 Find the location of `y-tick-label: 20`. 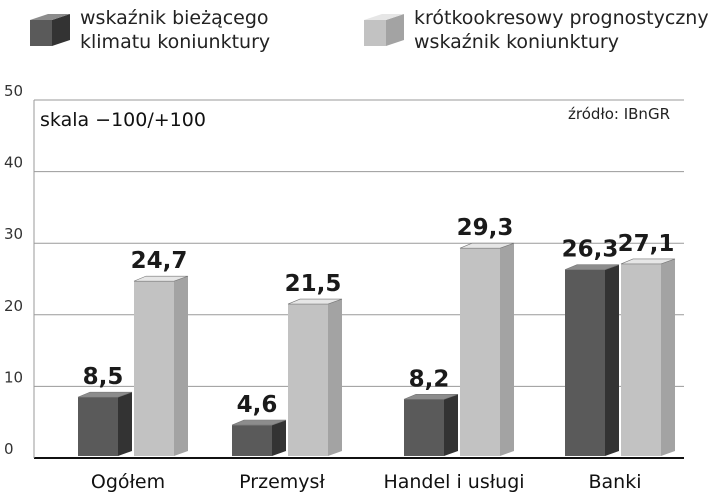

y-tick-label: 20 is located at coordinates (13, 306).